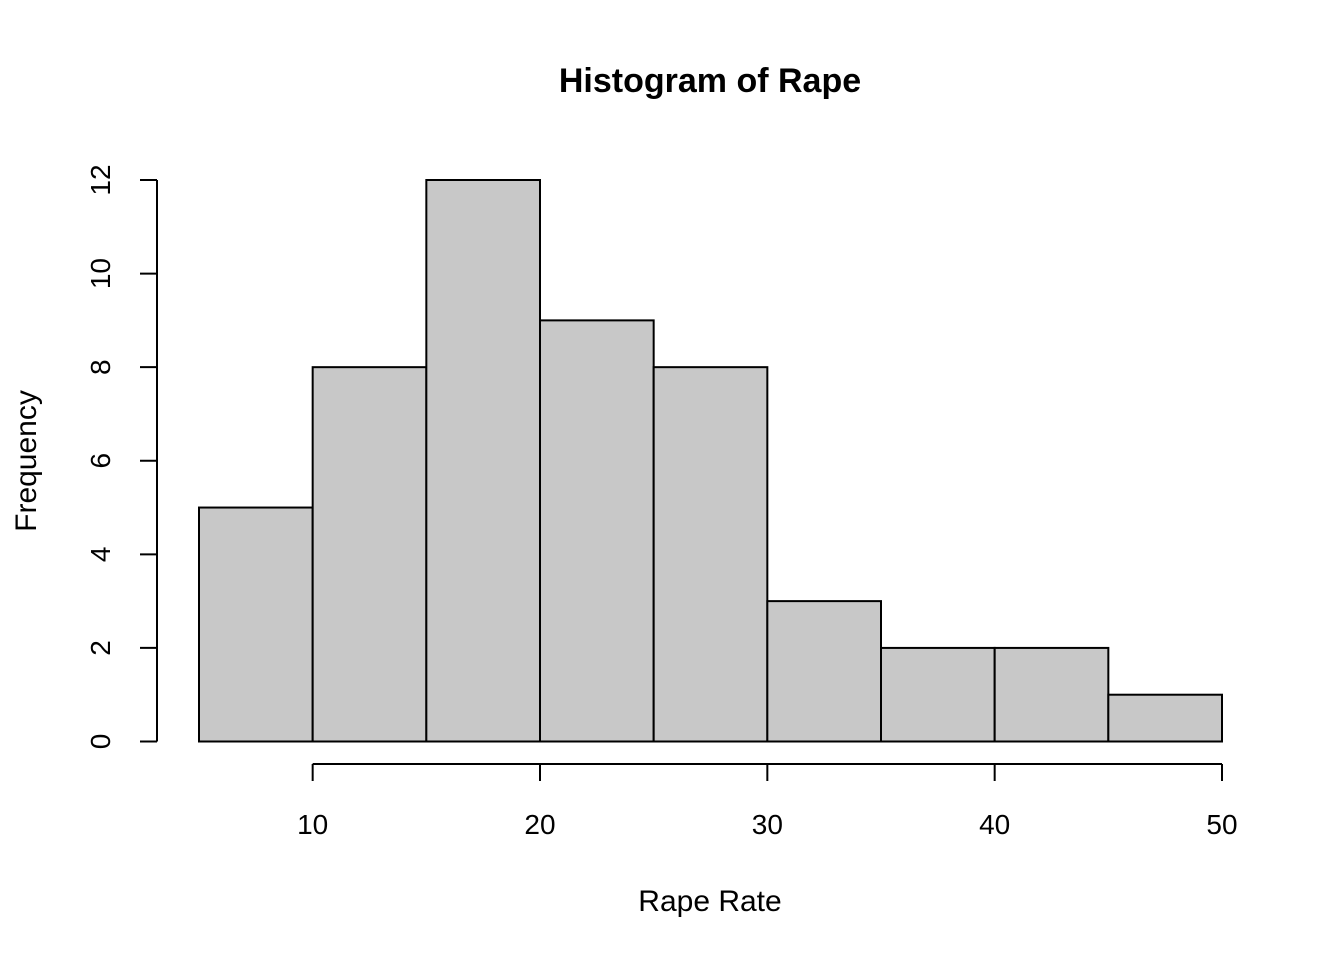 This screenshot has height=965, width=1344. What do you see at coordinates (100, 367) in the screenshot?
I see `y-tick-label: 8` at bounding box center [100, 367].